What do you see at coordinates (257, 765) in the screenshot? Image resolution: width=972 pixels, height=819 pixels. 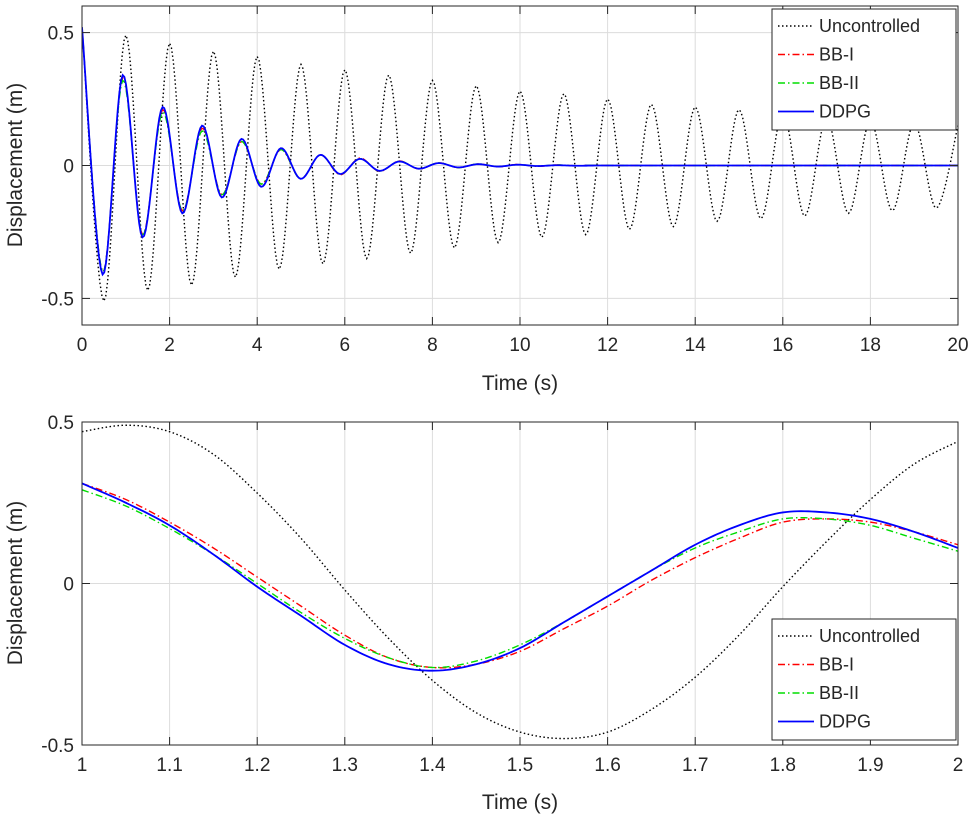 I see `x-tick-label: 1.2` at bounding box center [257, 765].